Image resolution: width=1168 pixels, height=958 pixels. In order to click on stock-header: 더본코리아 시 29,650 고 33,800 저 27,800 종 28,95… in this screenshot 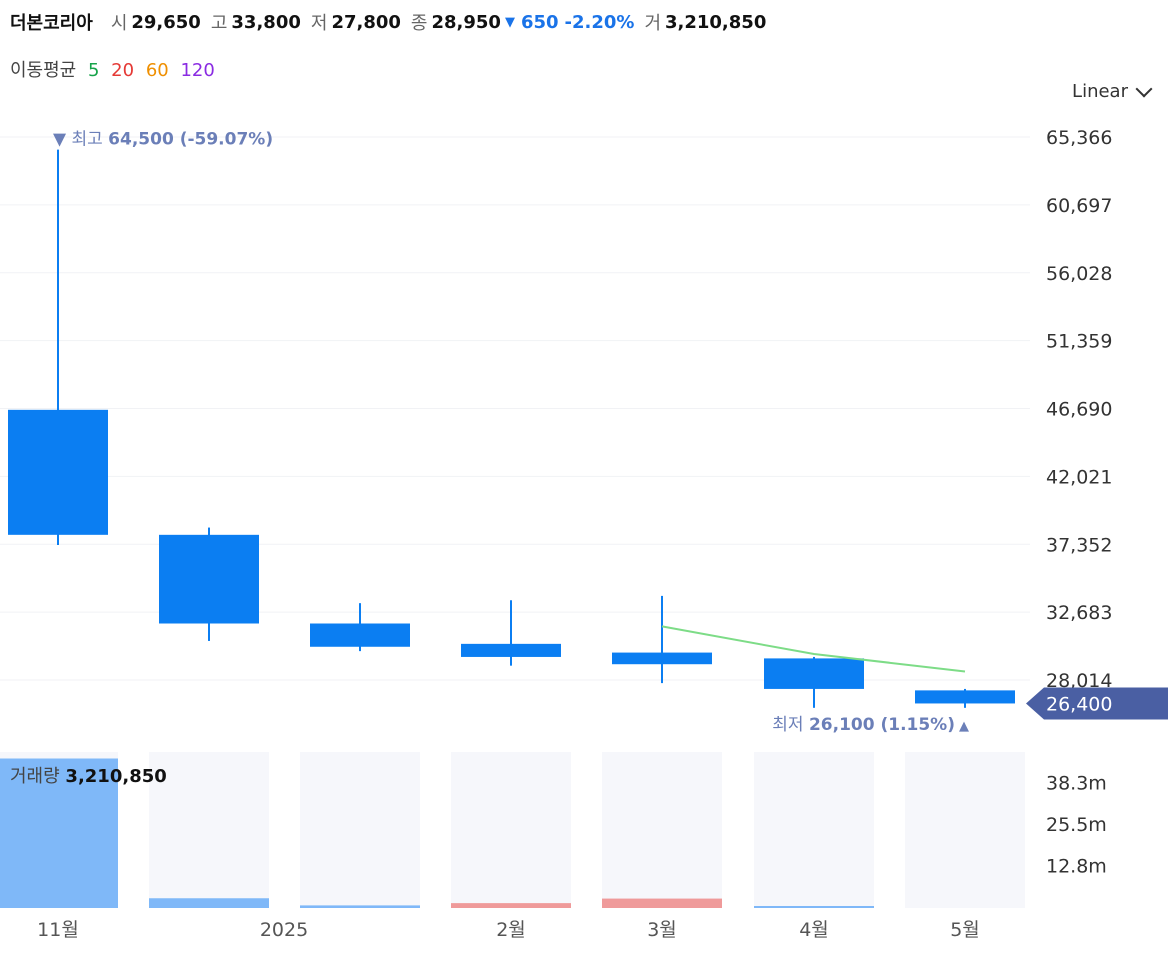, I will do `click(393, 22)`.